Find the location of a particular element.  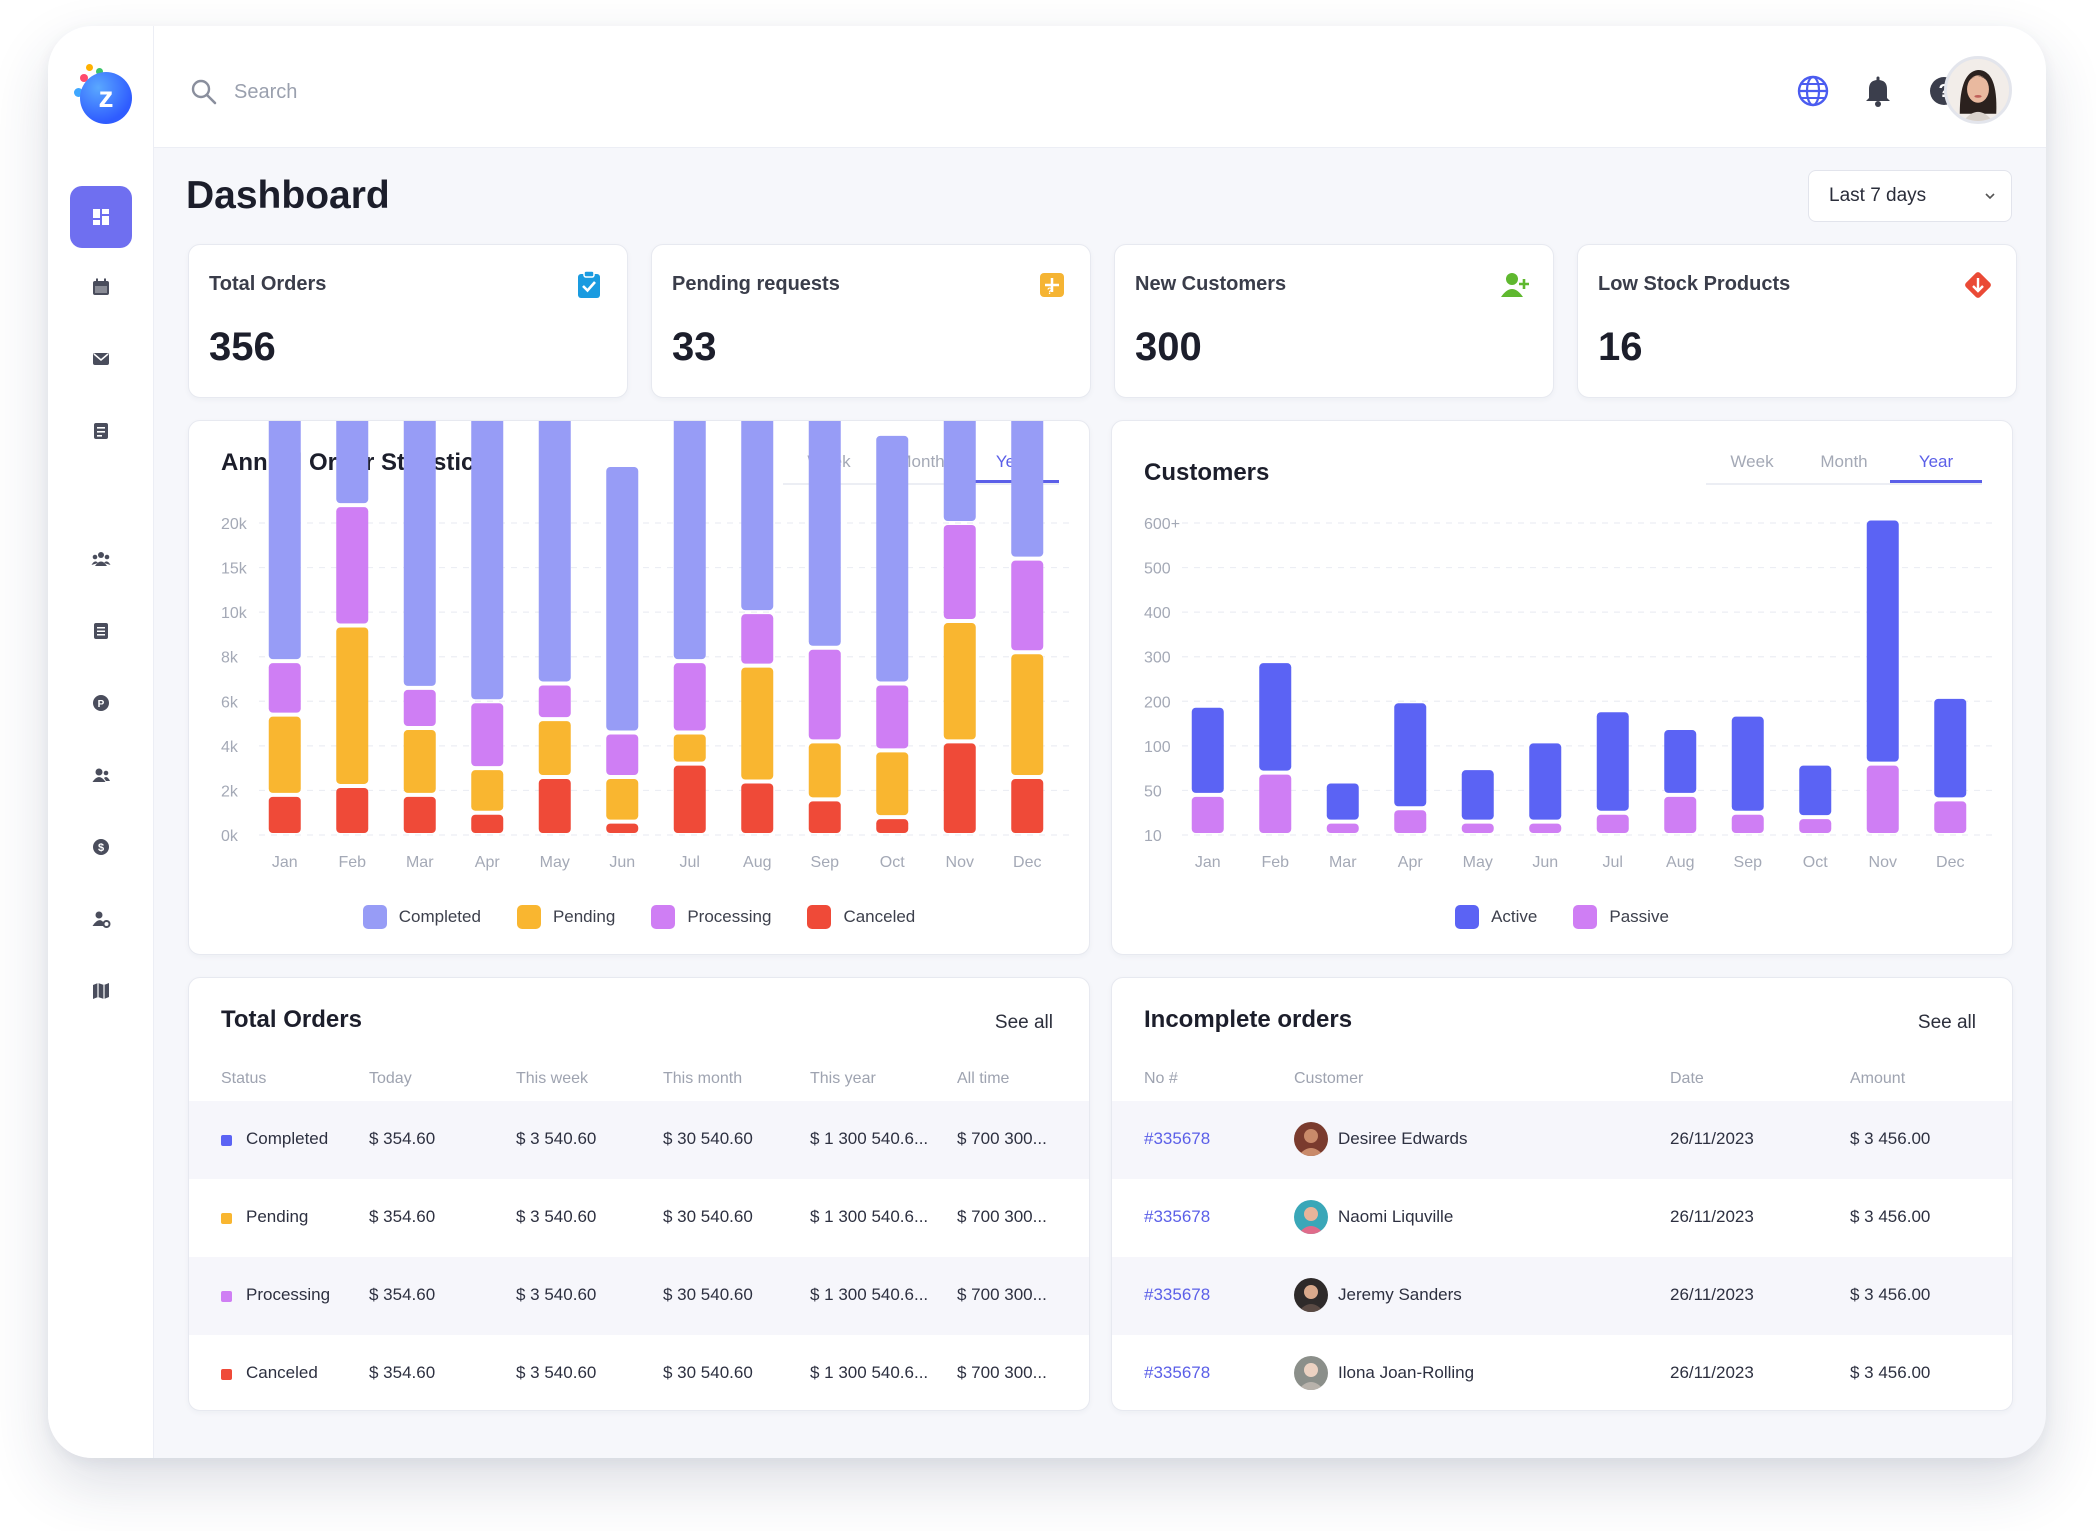

y-tick-label: 20k is located at coordinates (234, 524).